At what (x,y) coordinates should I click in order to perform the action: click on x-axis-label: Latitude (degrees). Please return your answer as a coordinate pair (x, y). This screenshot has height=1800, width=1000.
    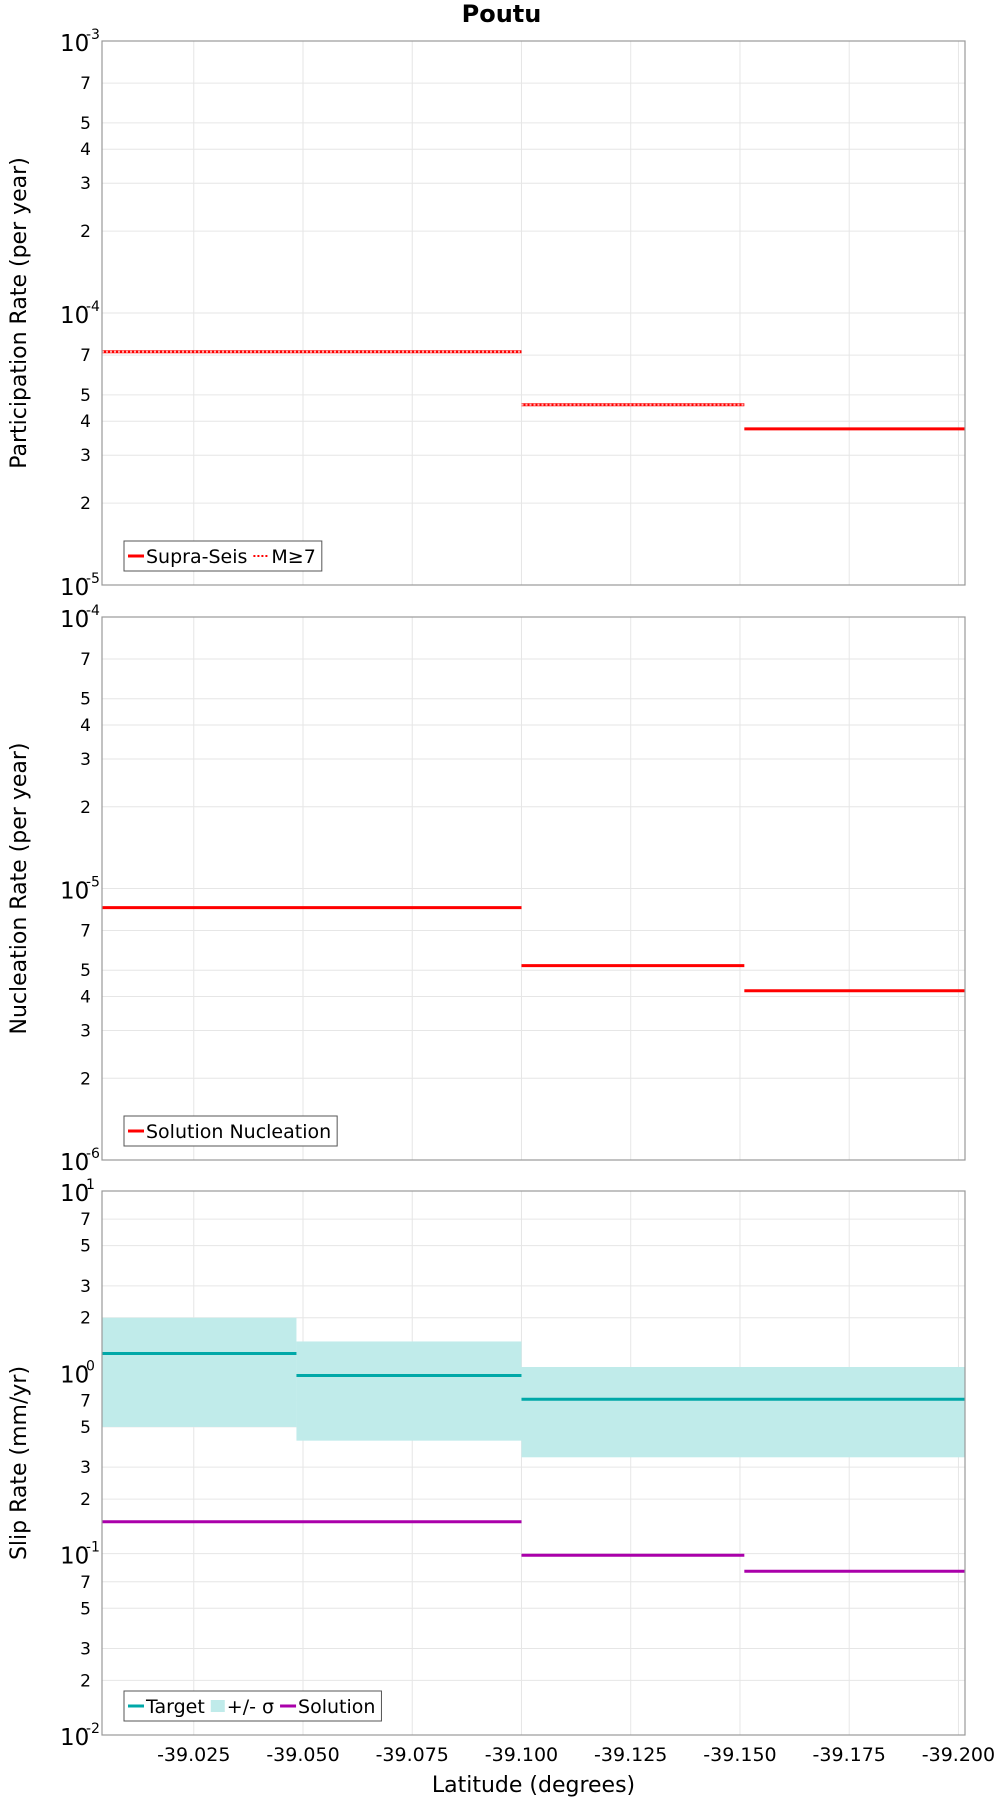
    Looking at the image, I should click on (533, 1785).